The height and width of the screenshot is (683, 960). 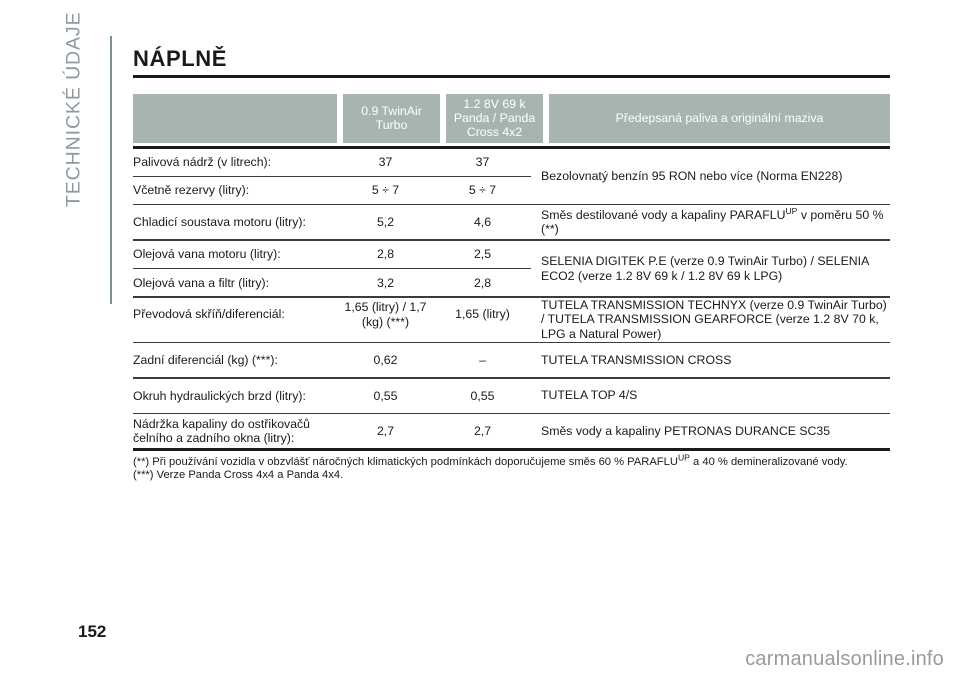 I want to click on footnote-3: (***) Verze Panda Cross 4x4 a Panda 4x4., so click(x=238, y=475).